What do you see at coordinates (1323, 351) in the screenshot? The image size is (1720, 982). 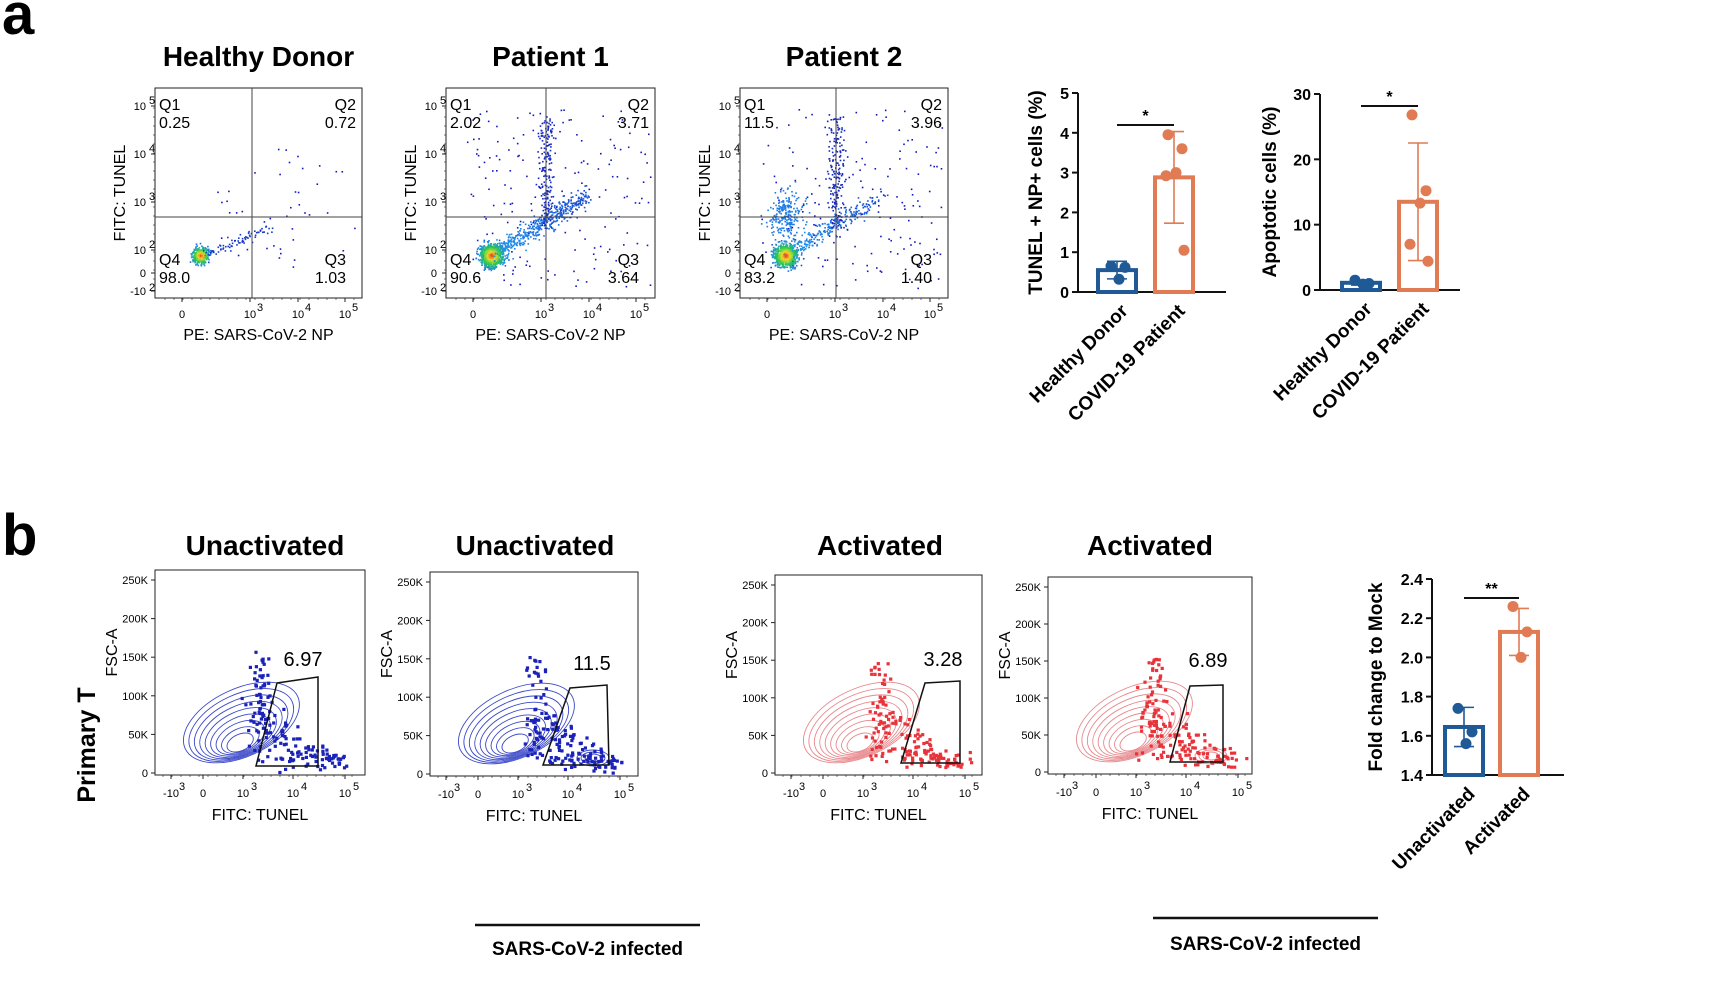 I see `category-label: Healthy Donor` at bounding box center [1323, 351].